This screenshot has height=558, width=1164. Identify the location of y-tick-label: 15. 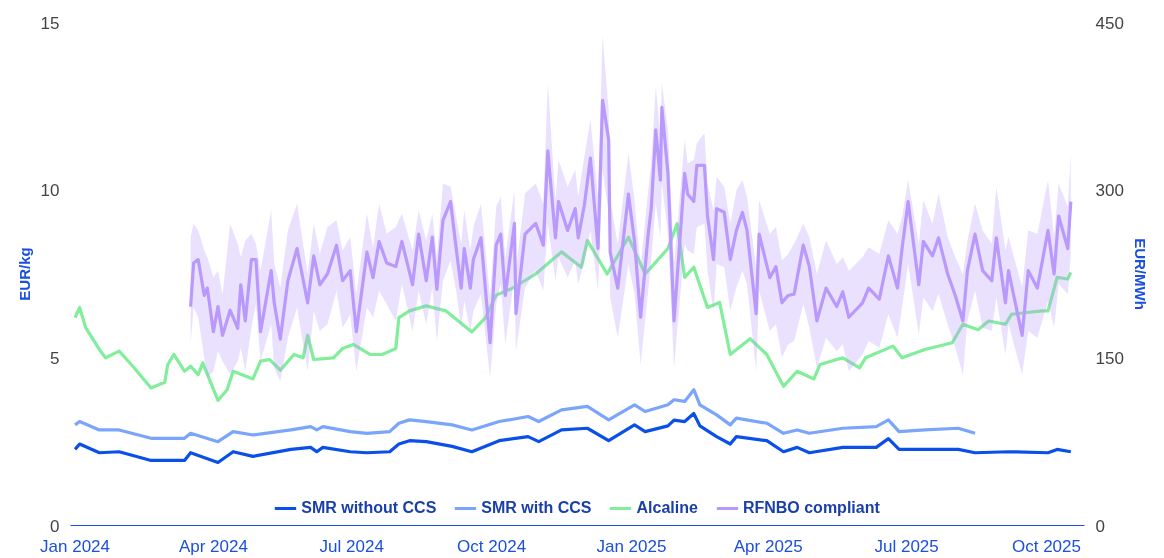
(50, 23).